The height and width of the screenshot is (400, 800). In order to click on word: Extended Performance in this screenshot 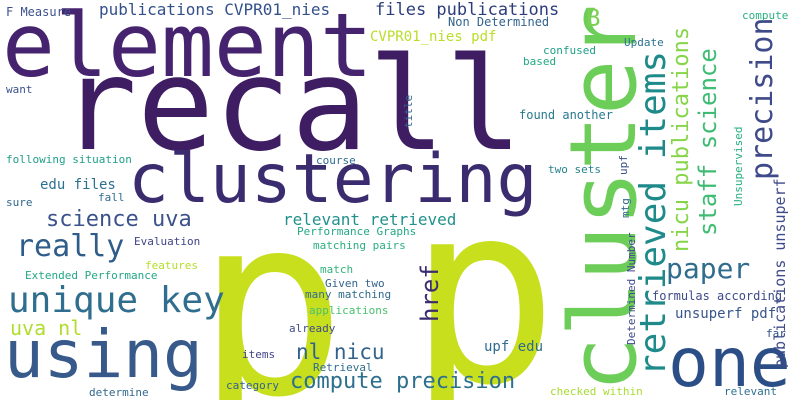, I will do `click(91, 275)`.